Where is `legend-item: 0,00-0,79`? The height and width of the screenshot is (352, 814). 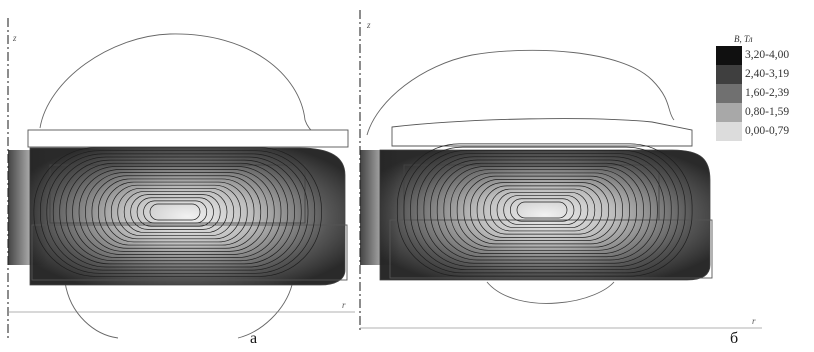 legend-item: 0,00-0,79 is located at coordinates (763, 131).